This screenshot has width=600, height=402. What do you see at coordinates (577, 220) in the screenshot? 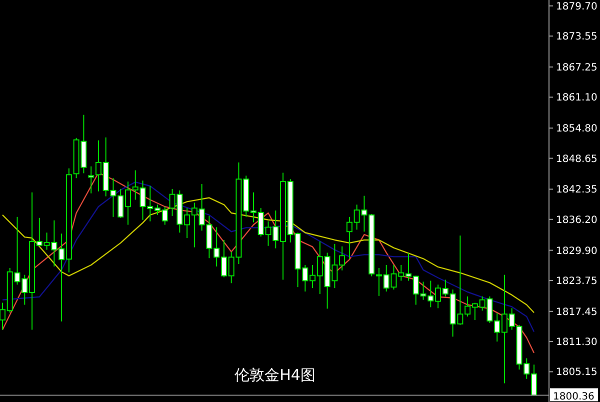
I see `y-tick-label: 1836.20` at bounding box center [577, 220].